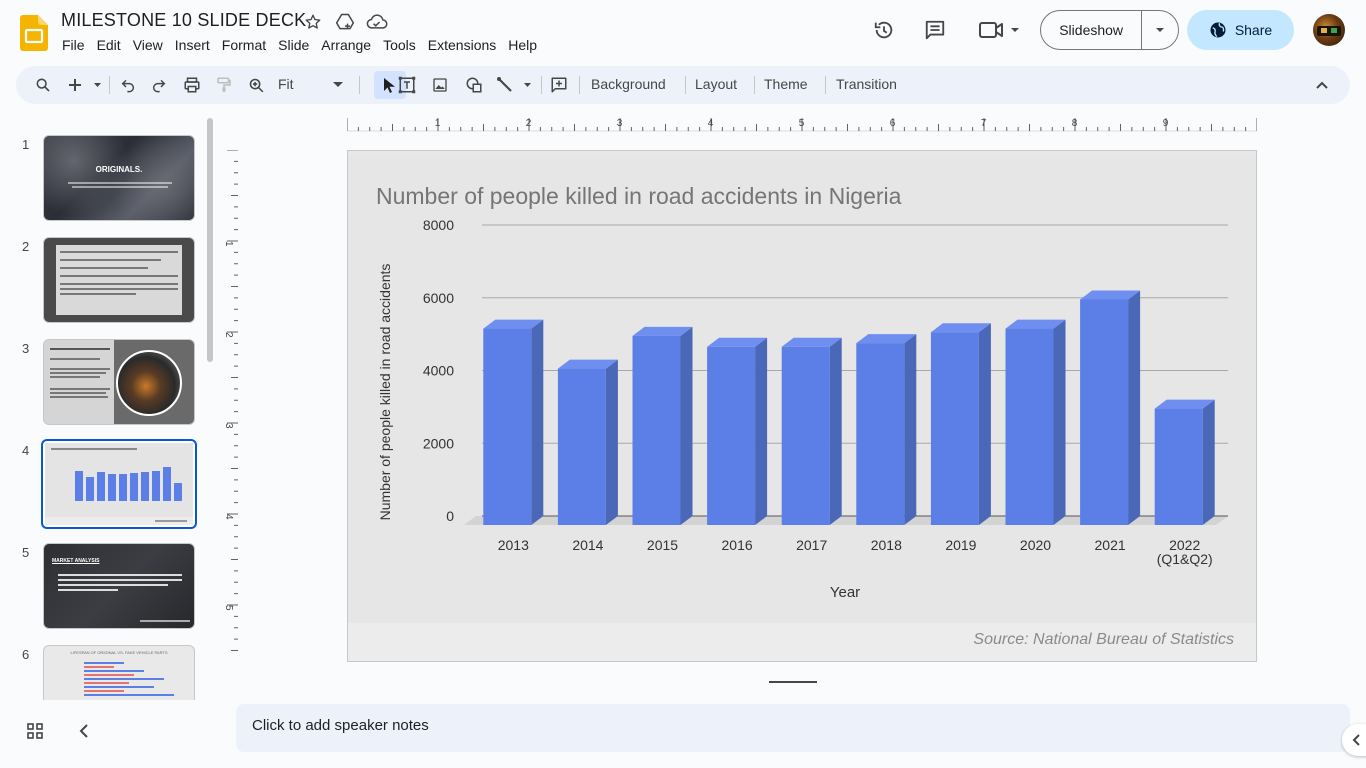 The width and height of the screenshot is (1366, 768). What do you see at coordinates (192, 85) in the screenshot?
I see `print-icon` at bounding box center [192, 85].